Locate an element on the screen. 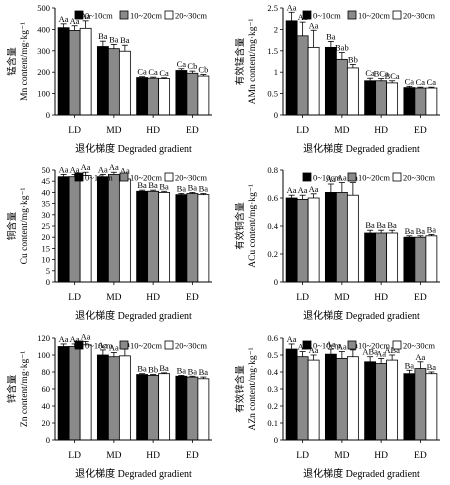  y-tick-label: 0.4 is located at coordinates (272, 372).